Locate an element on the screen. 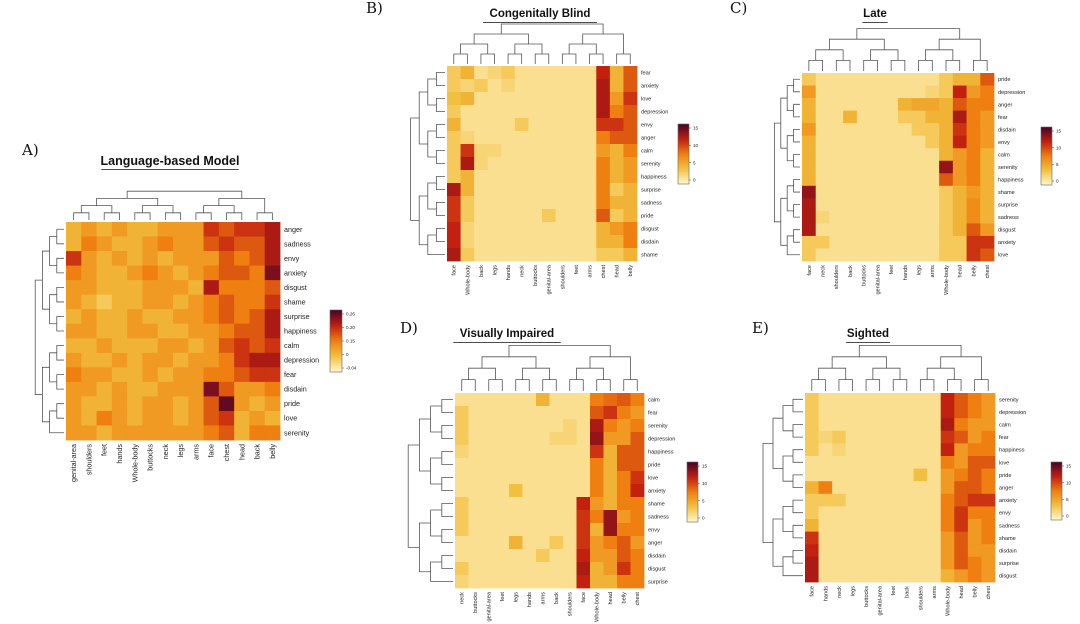  column-label: hands is located at coordinates (509, 272).